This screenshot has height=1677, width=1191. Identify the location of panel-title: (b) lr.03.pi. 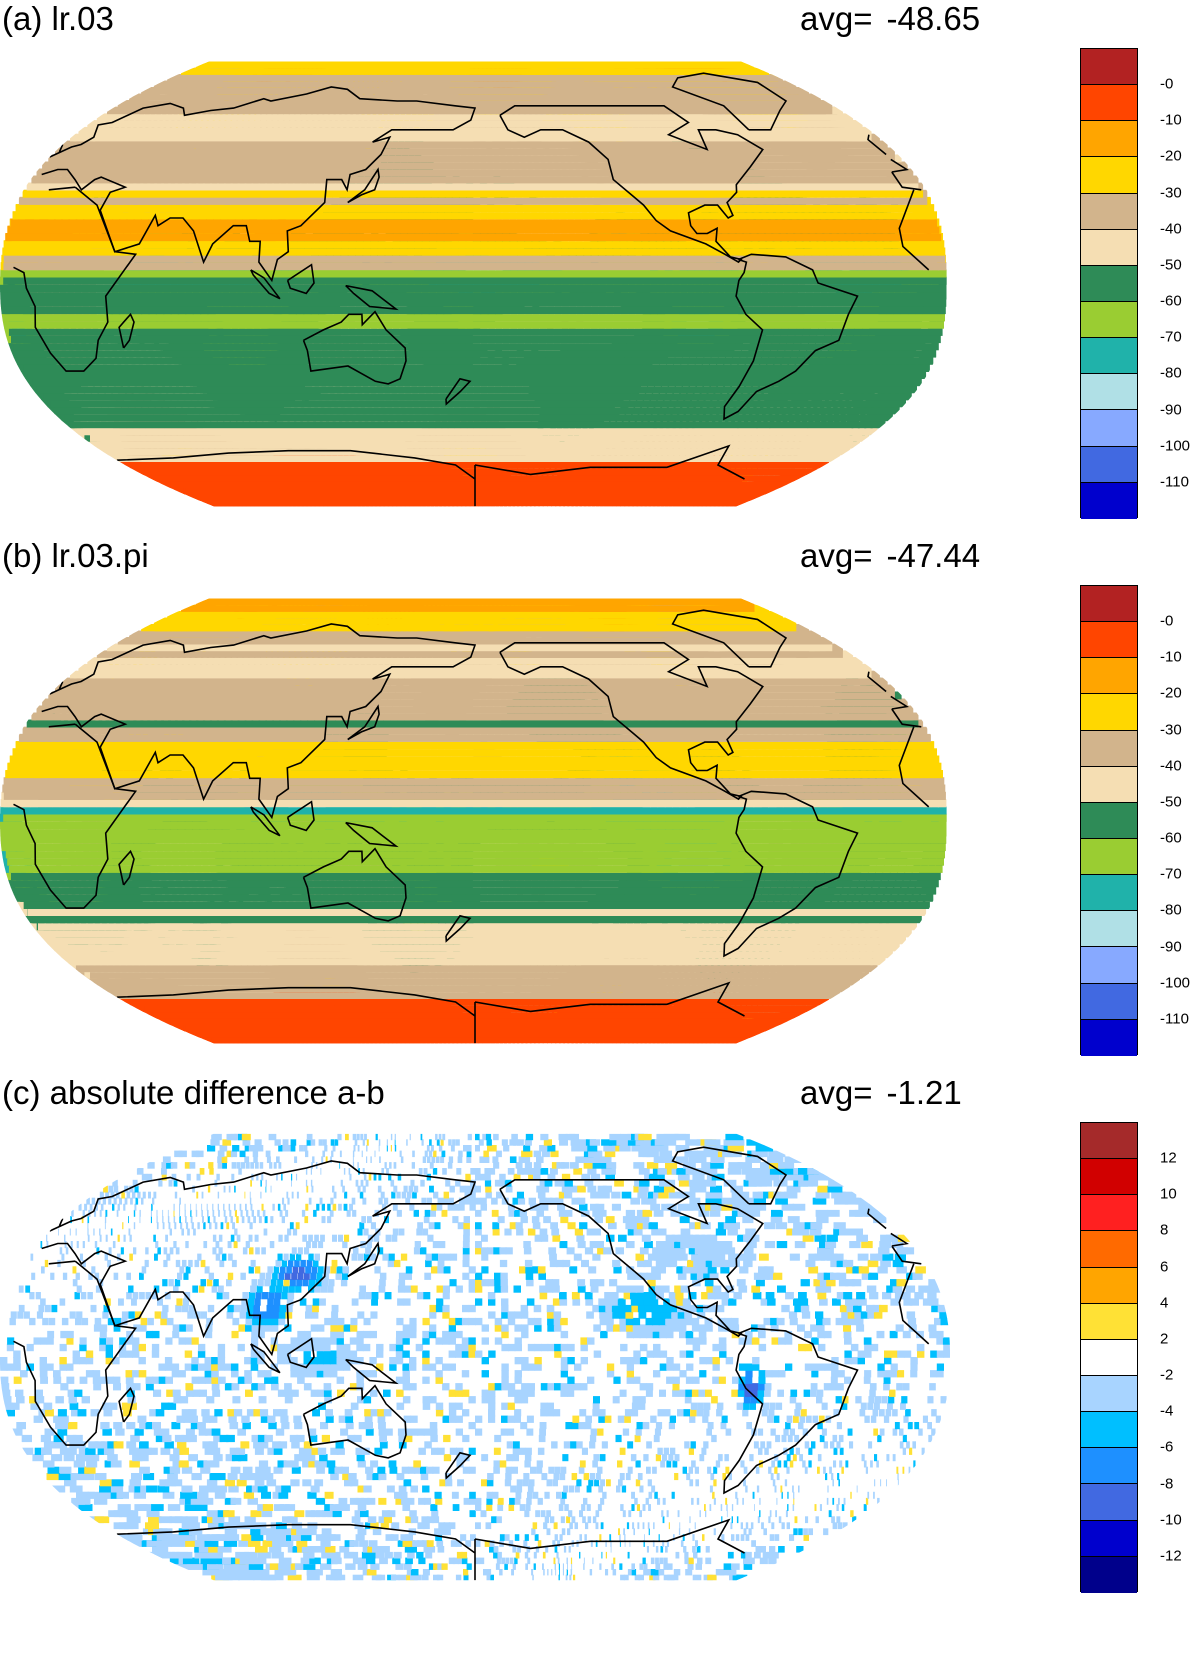
(75, 556).